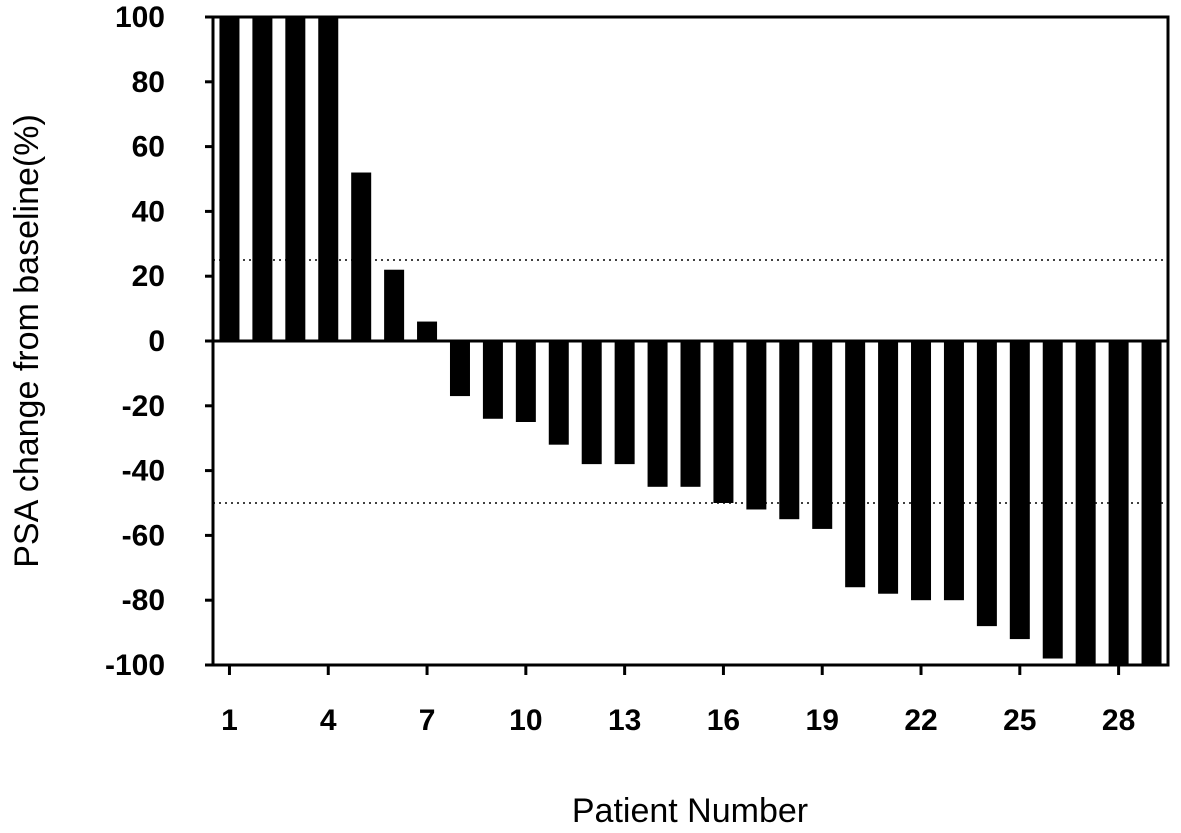 This screenshot has width=1181, height=833. Describe the element at coordinates (1118, 720) in the screenshot. I see `x-tick-label: 28` at that location.